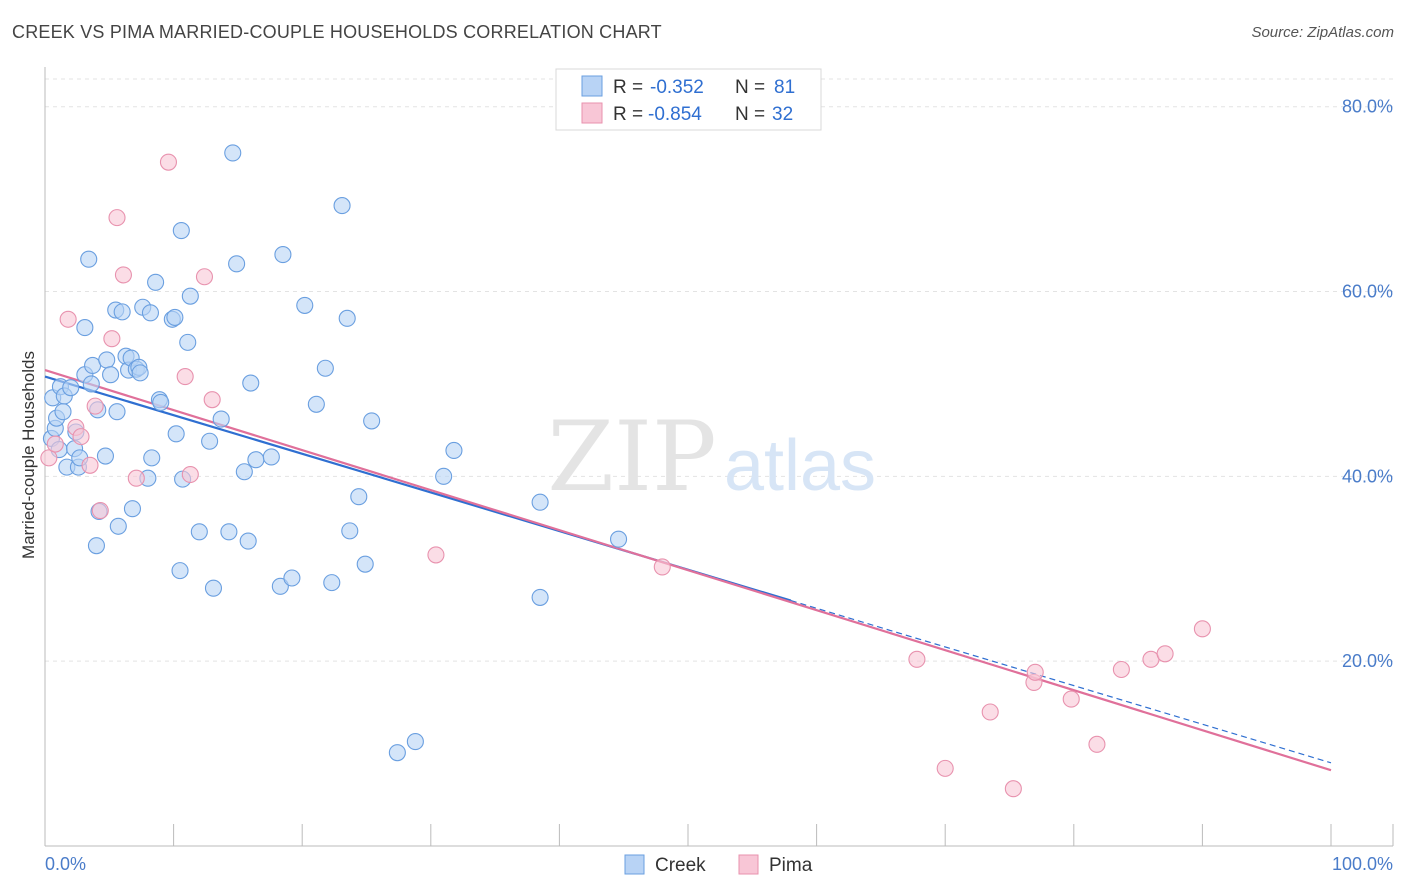  Describe the element at coordinates (631, 457) in the screenshot. I see `watermark-zip: ZIP` at that location.